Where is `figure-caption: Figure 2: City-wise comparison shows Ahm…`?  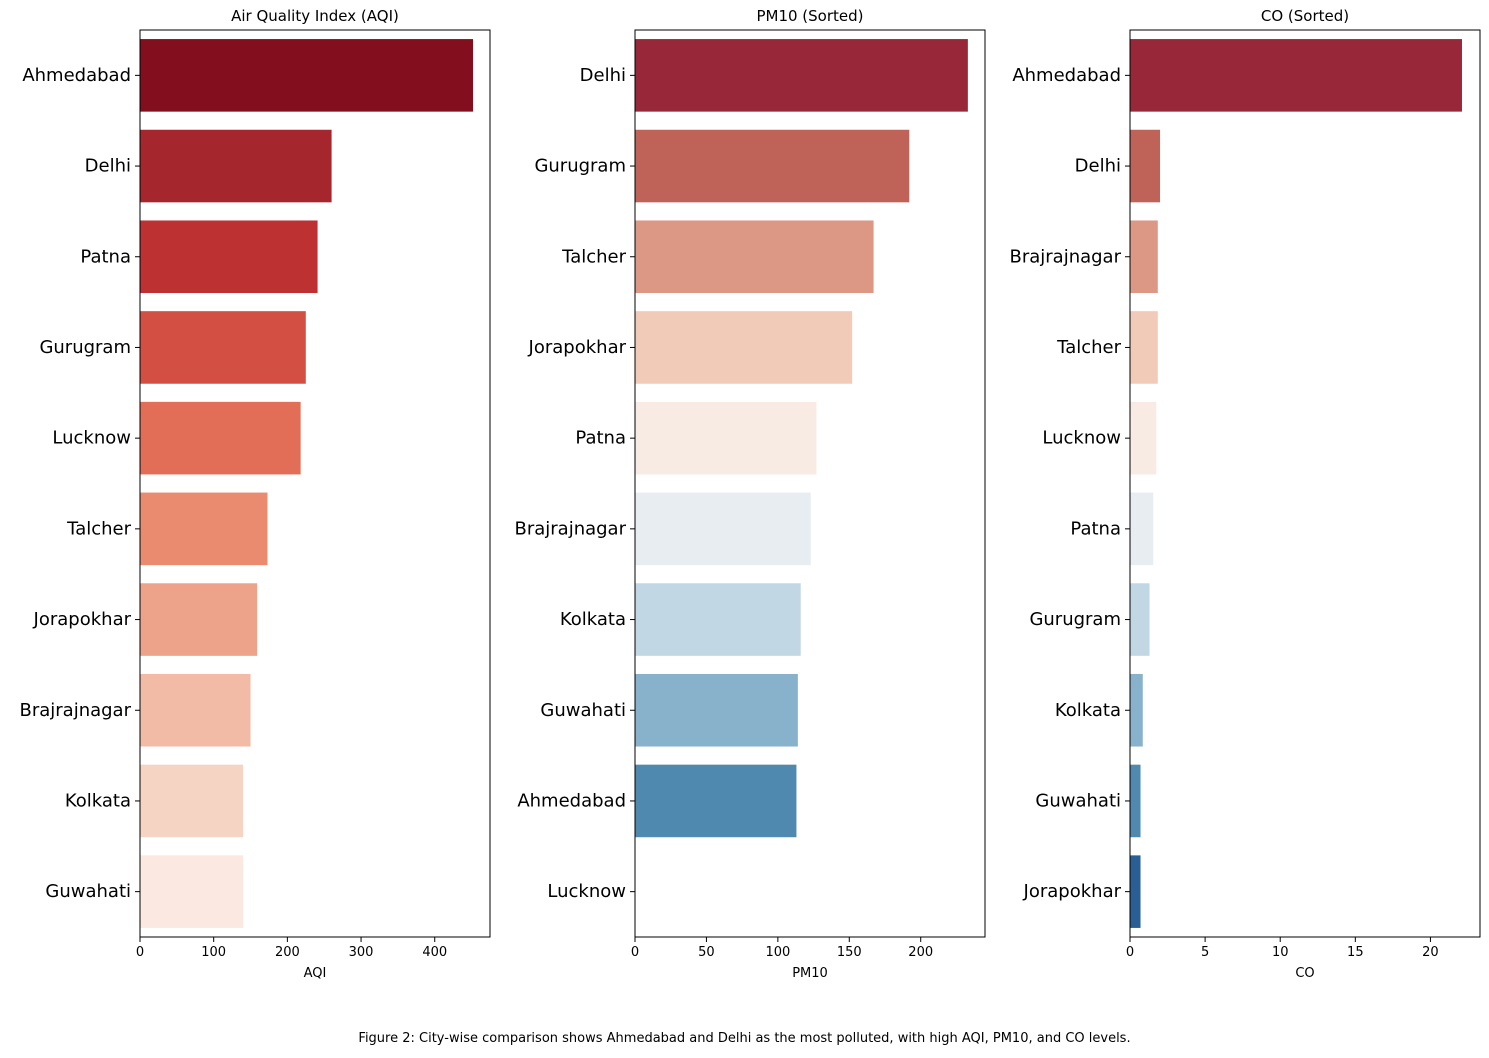
figure-caption: Figure 2: City-wise comparison shows Ahm… is located at coordinates (744, 1038).